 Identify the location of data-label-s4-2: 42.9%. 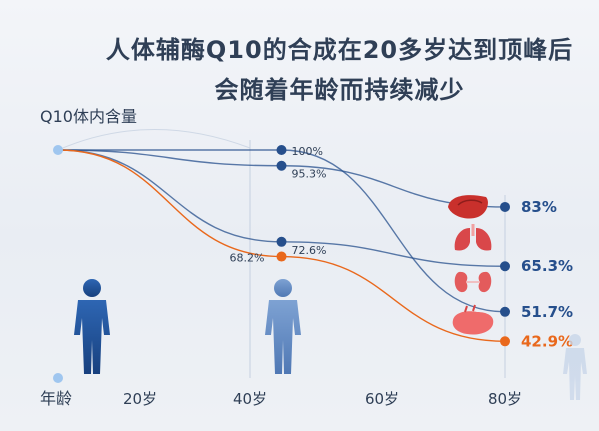
(547, 341).